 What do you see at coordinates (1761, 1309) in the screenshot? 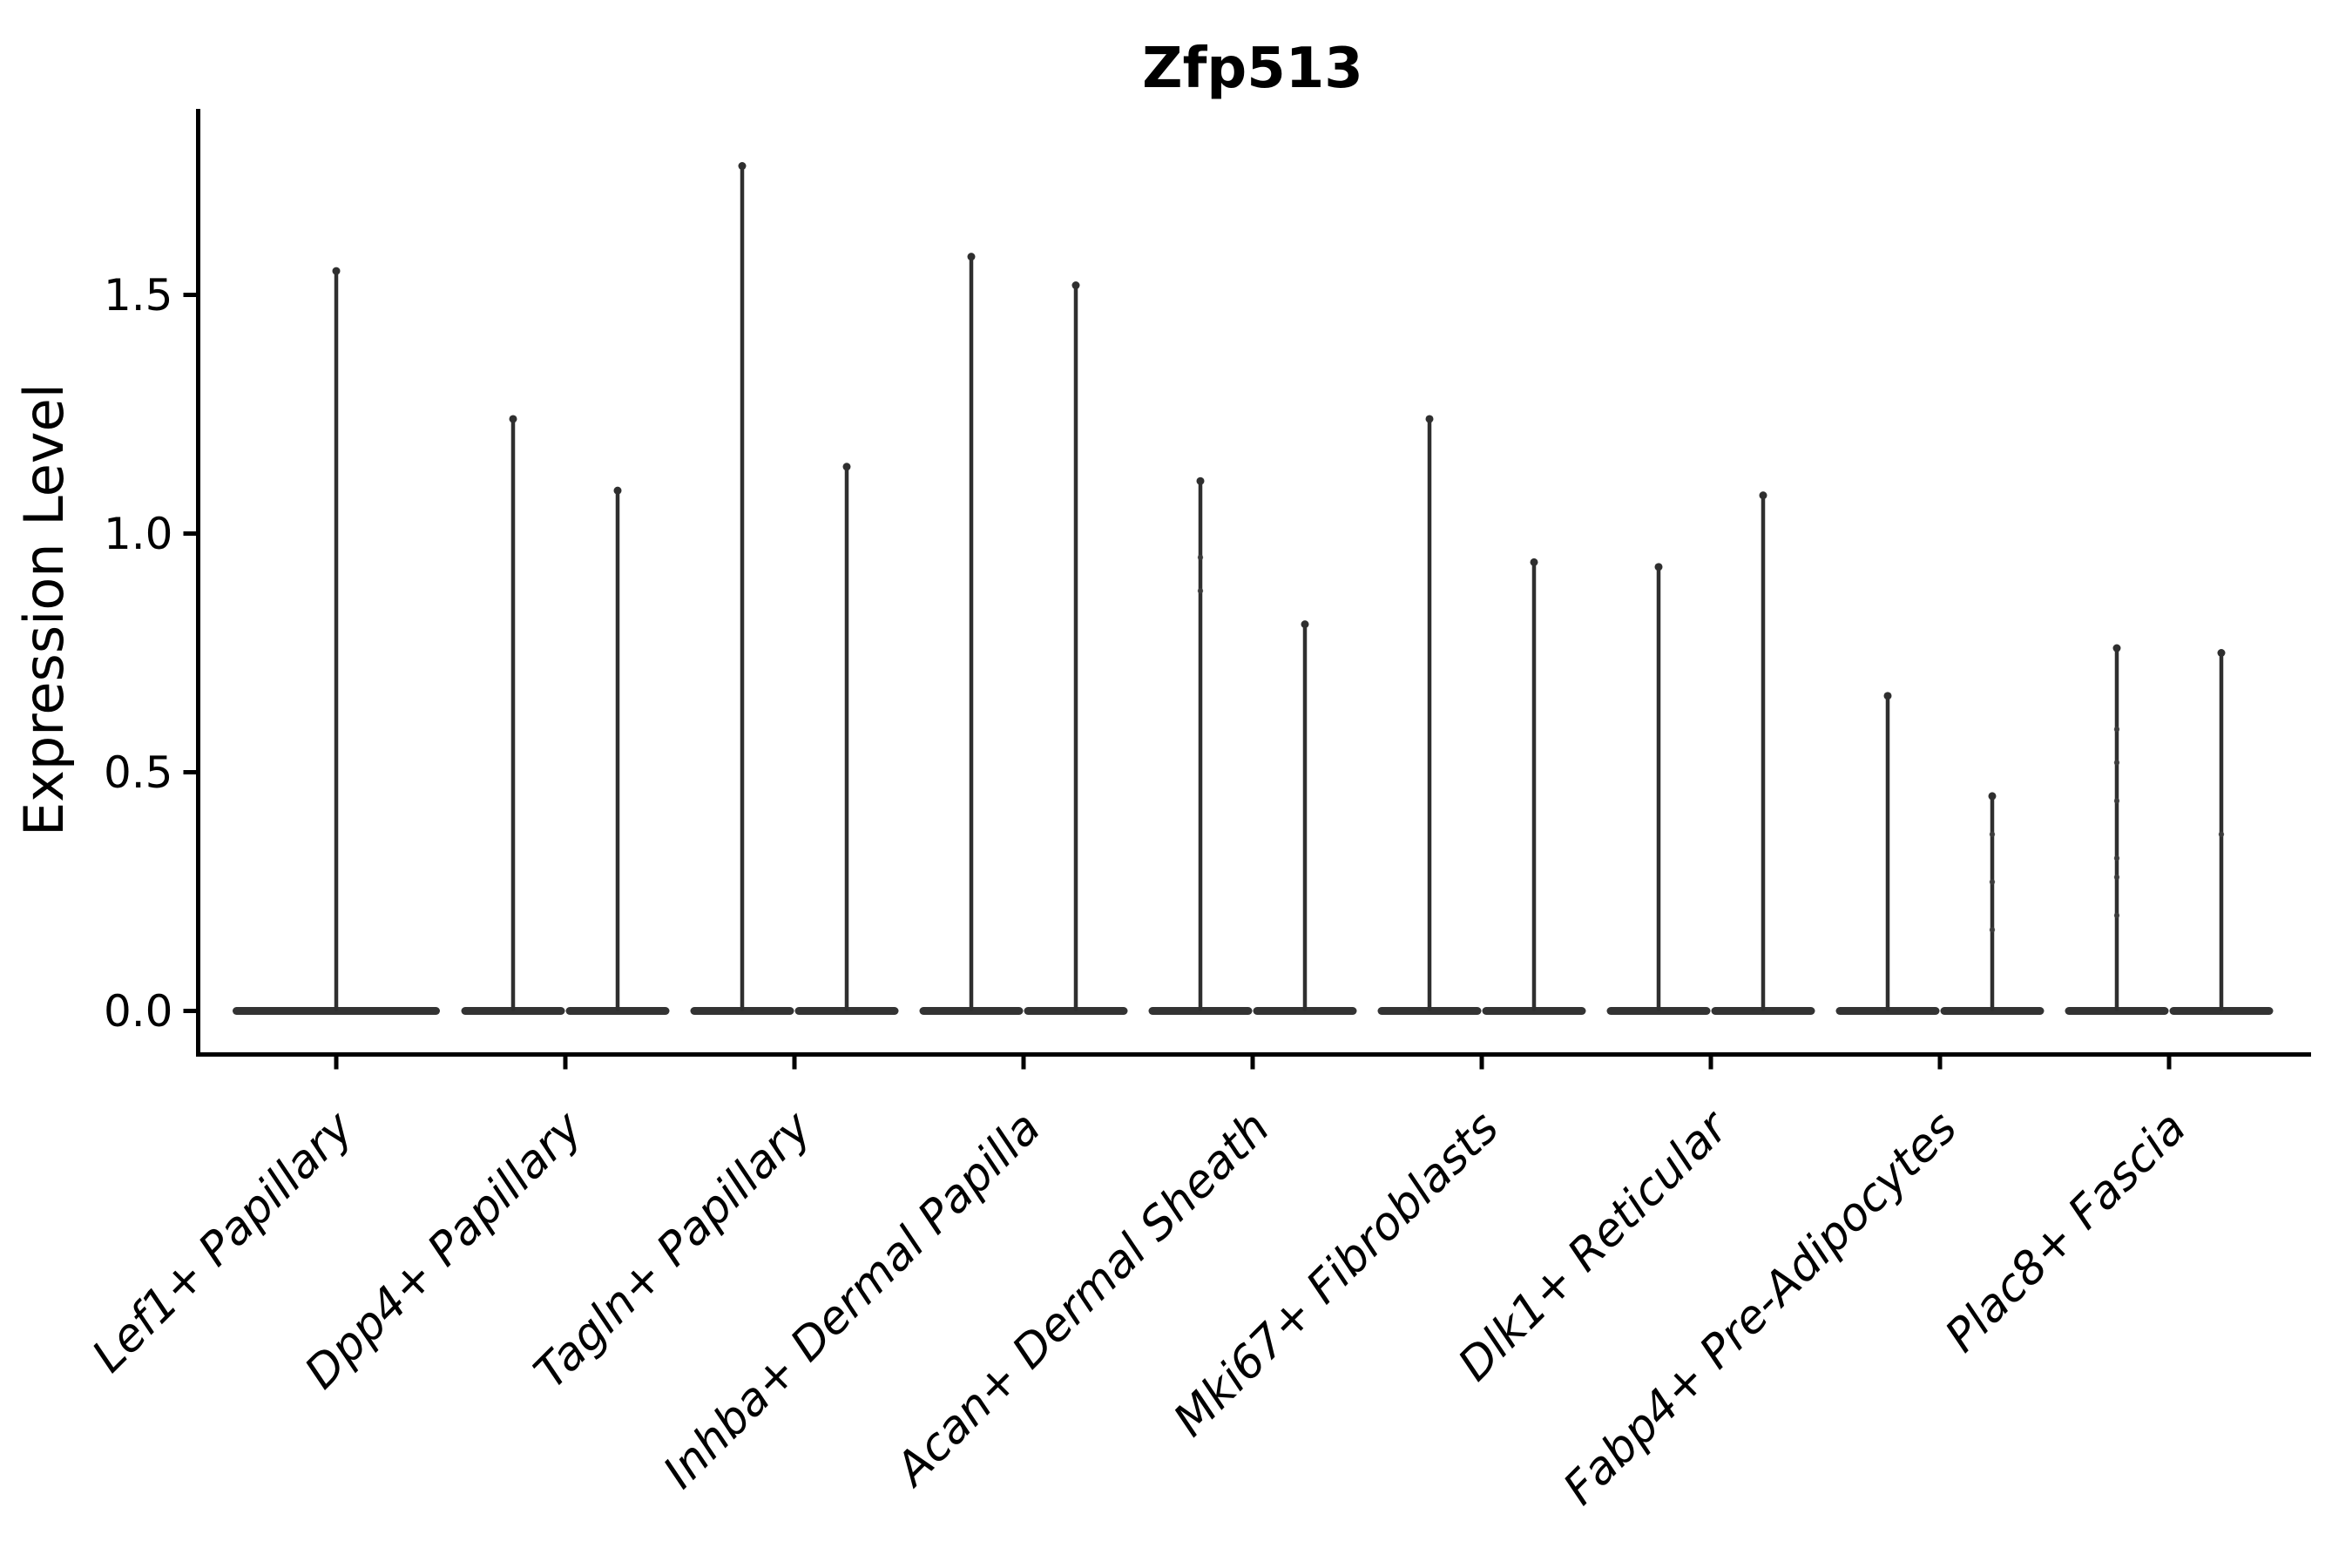
I see `x-category-label: Fabp4+ Pre-Adipocytes` at bounding box center [1761, 1309].